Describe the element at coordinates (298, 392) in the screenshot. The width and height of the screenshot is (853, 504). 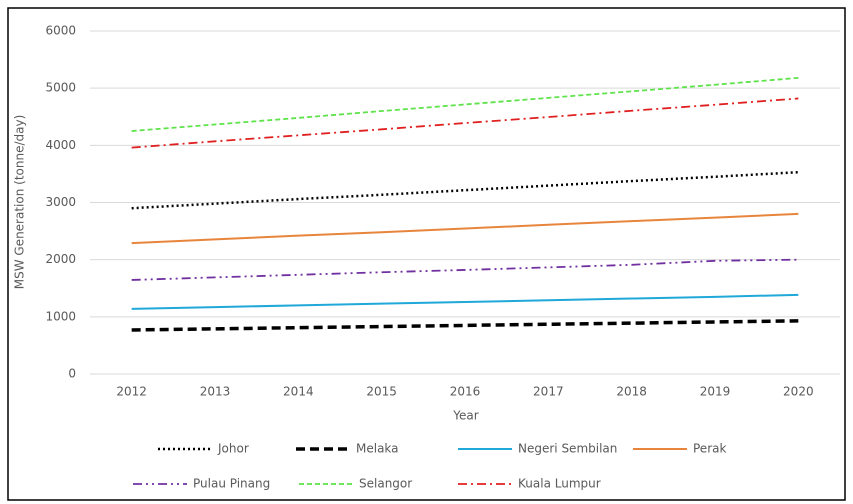
I see `x-tick-label: 2014` at that location.